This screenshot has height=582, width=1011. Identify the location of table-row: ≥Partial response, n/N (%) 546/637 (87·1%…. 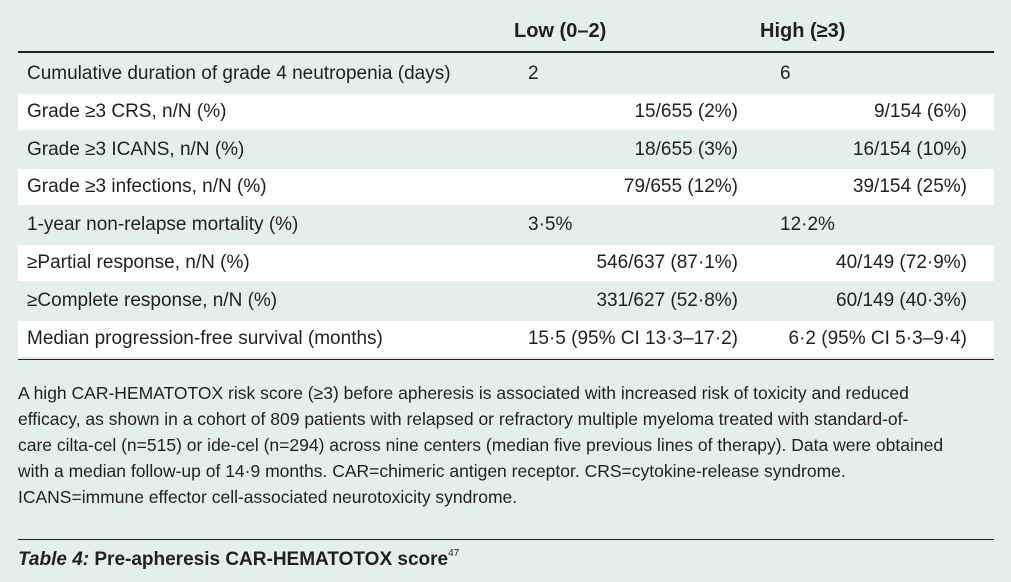
(506, 263).